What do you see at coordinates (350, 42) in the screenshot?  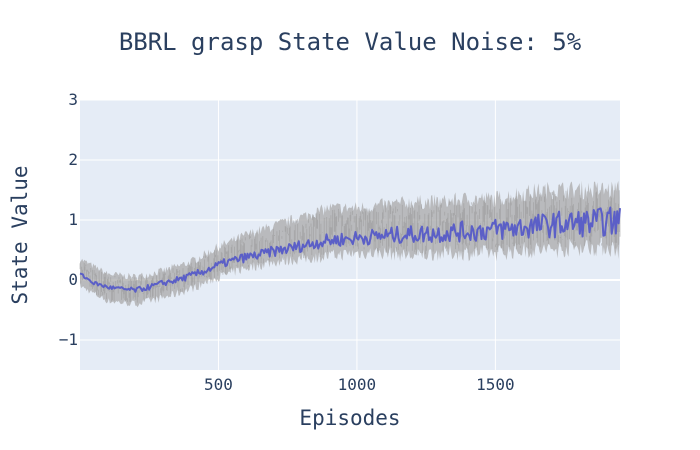 I see `chart-title: BBRL grasp State Value Noise: 5%` at bounding box center [350, 42].